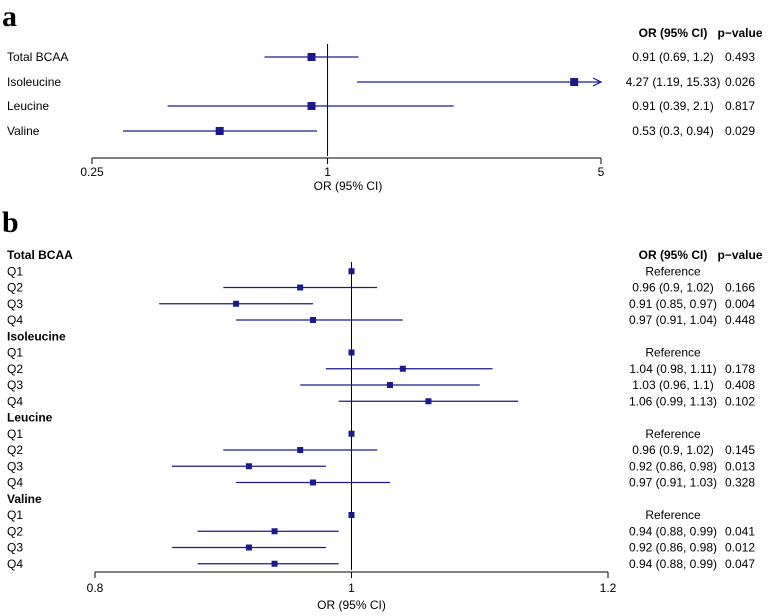 The width and height of the screenshot is (778, 616). Describe the element at coordinates (740, 531) in the screenshot. I see `p-value: 0.041` at that location.